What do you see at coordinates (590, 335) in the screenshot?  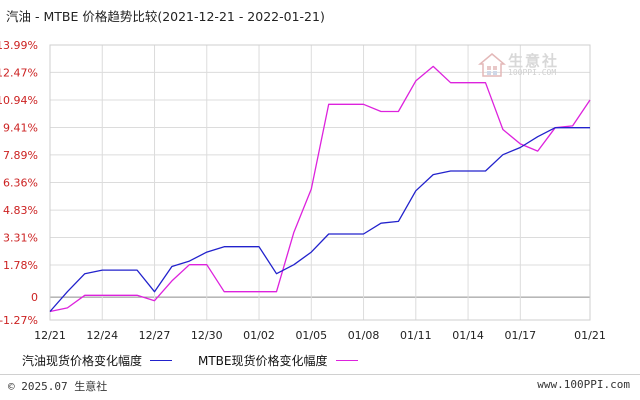 I see `x-tick-label: 01/21` at bounding box center [590, 335].